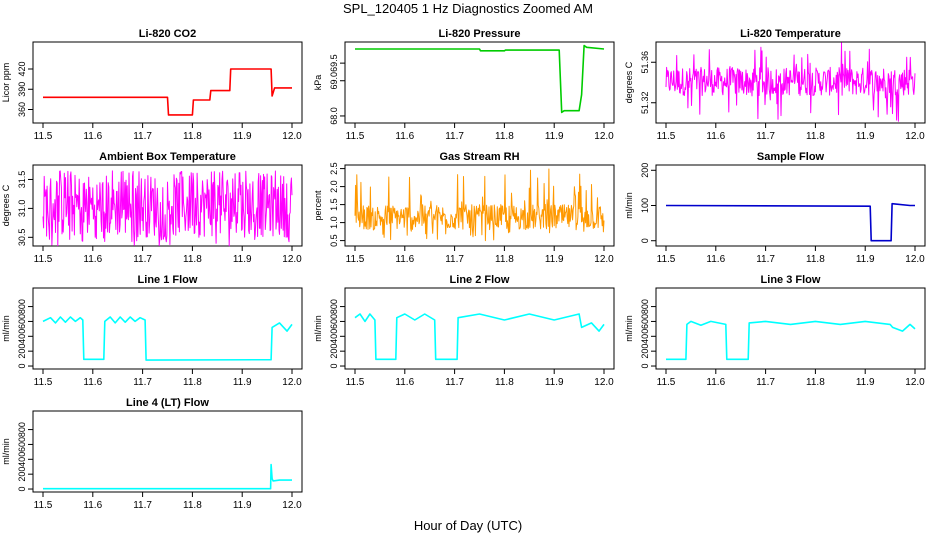  Describe the element at coordinates (167, 403) in the screenshot. I see `panel-title: Line 4 (LT) Flow` at that location.